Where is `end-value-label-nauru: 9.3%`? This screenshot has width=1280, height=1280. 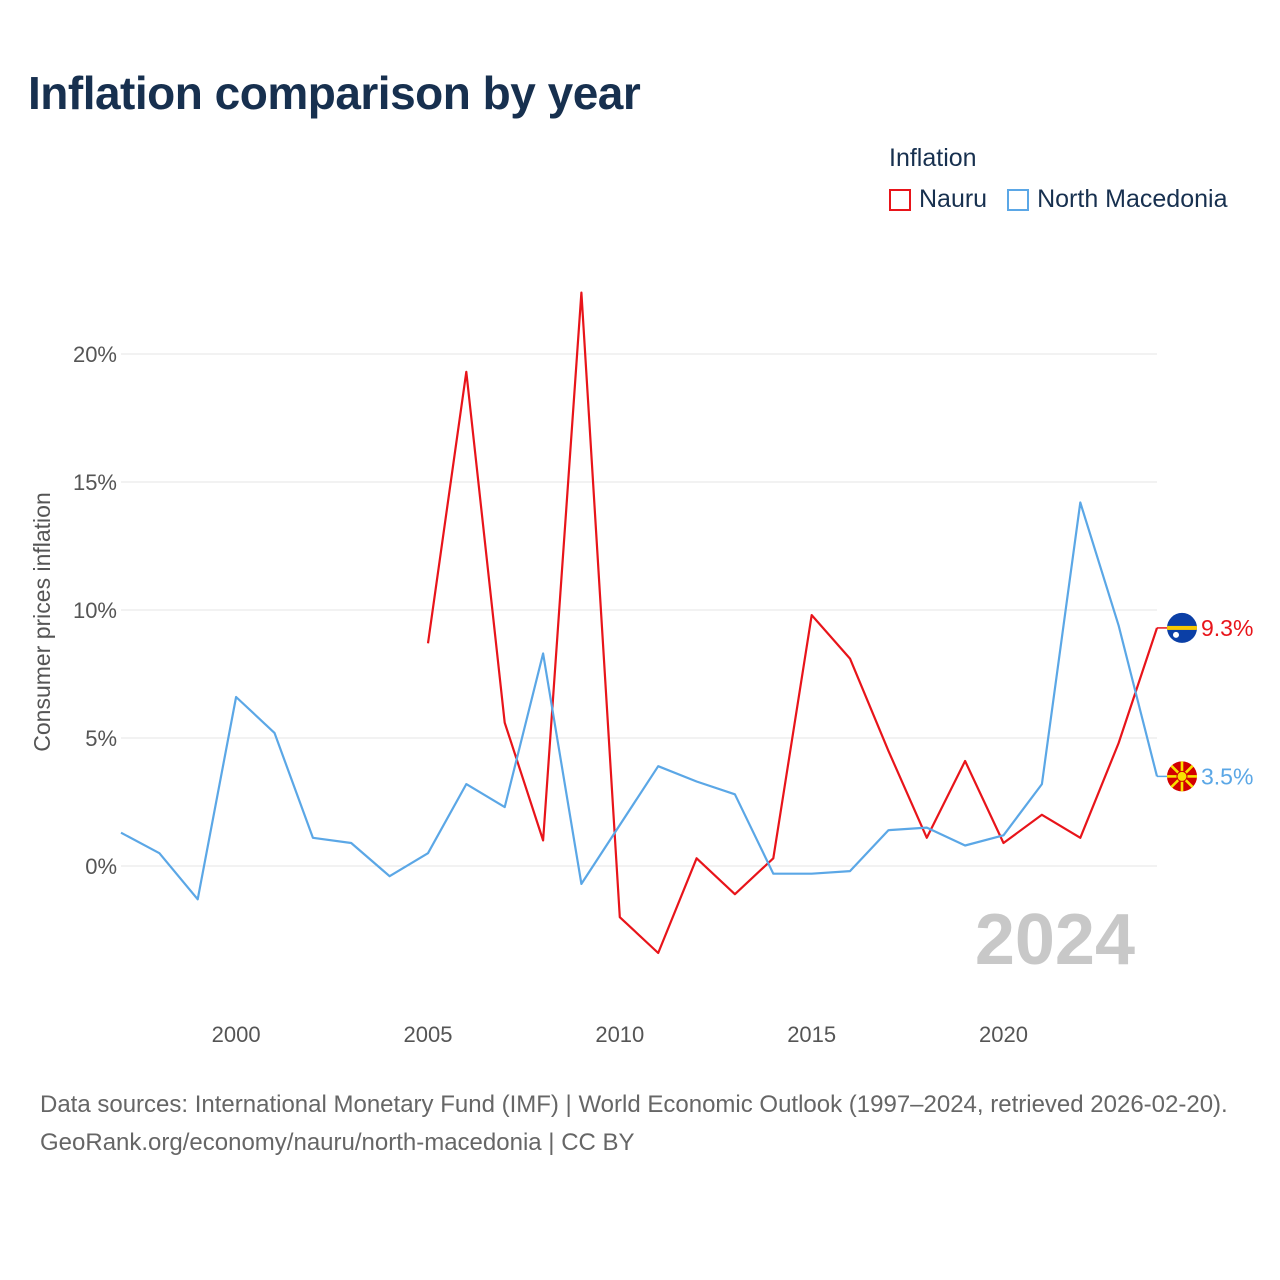 end-value-label-nauru: 9.3% is located at coordinates (1227, 628).